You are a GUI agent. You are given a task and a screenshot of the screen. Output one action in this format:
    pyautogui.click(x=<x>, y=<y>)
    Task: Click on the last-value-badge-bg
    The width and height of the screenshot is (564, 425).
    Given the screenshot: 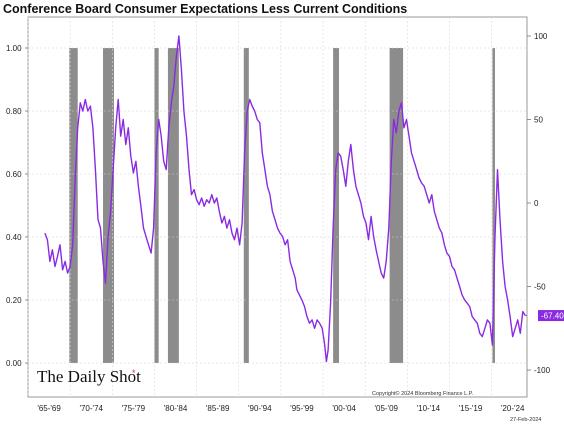 What is the action you would take?
    pyautogui.click(x=551, y=316)
    